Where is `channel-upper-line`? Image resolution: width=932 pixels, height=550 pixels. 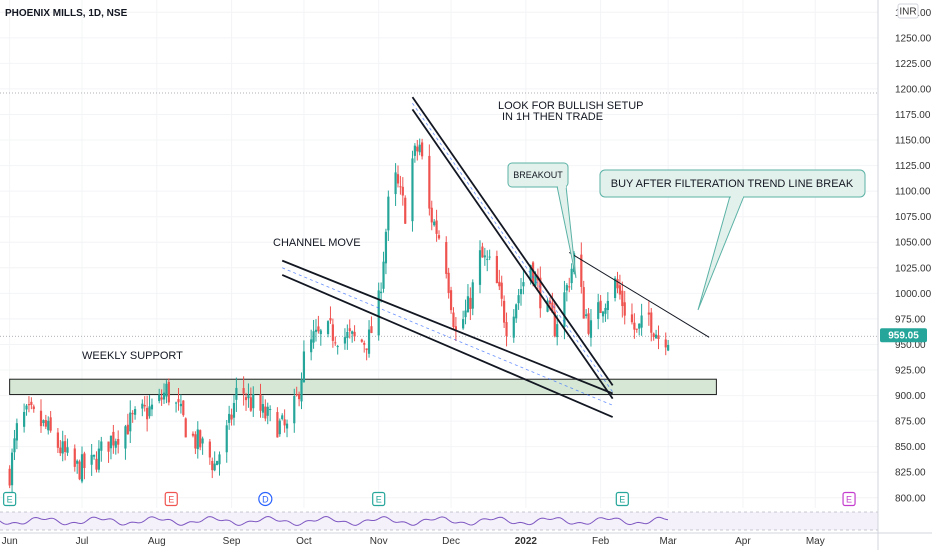 channel-upper-line is located at coordinates (447, 327).